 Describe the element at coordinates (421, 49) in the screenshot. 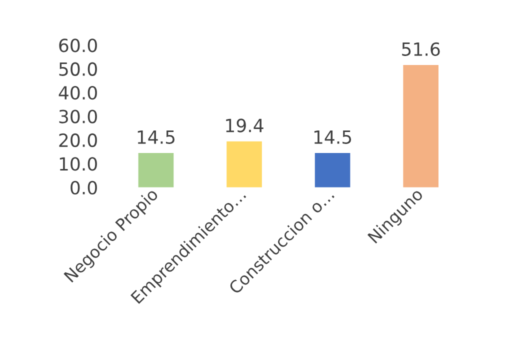

I see `data-label: 51.6` at that location.